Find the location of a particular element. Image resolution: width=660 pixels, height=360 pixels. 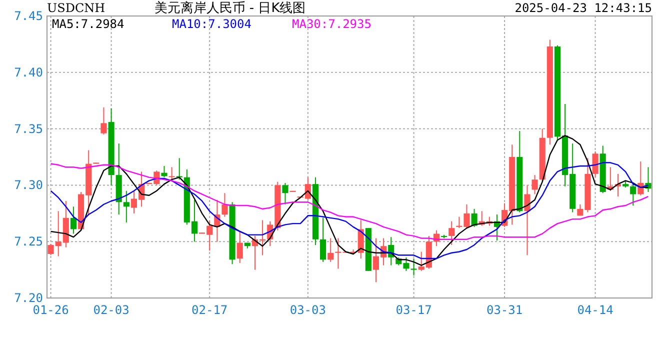

x-tick-label: 03-03 is located at coordinates (308, 310).